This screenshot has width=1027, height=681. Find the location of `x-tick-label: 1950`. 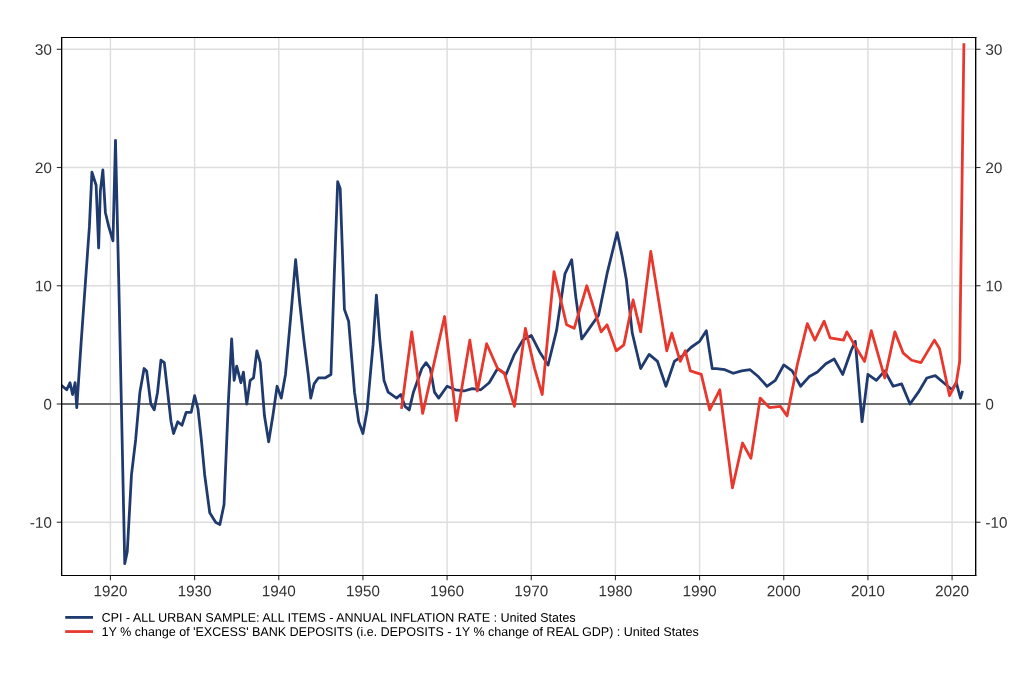

x-tick-label: 1950 is located at coordinates (363, 591).